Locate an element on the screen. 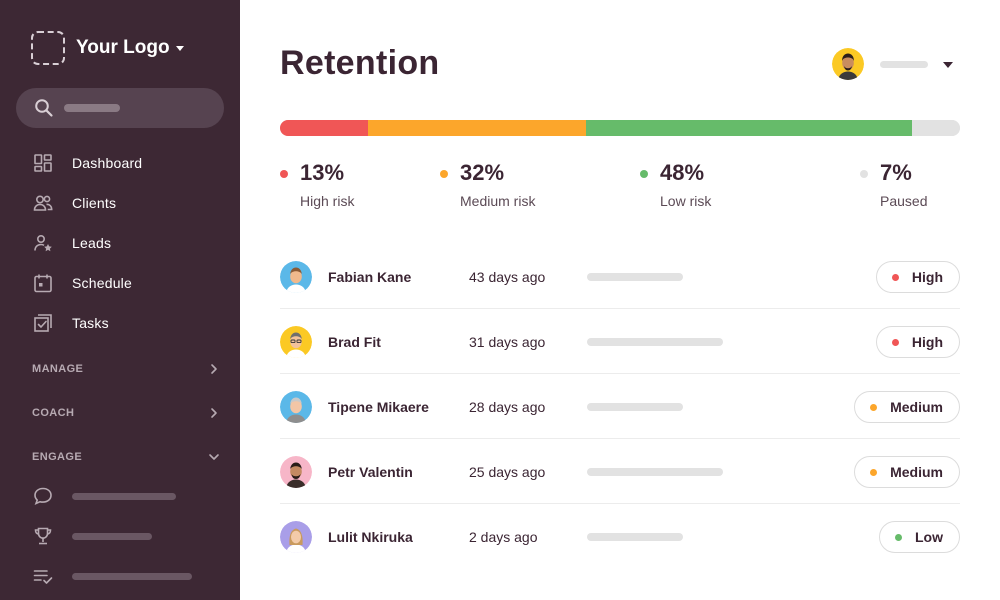 The width and height of the screenshot is (1000, 600). user-name-placeholder is located at coordinates (904, 64).